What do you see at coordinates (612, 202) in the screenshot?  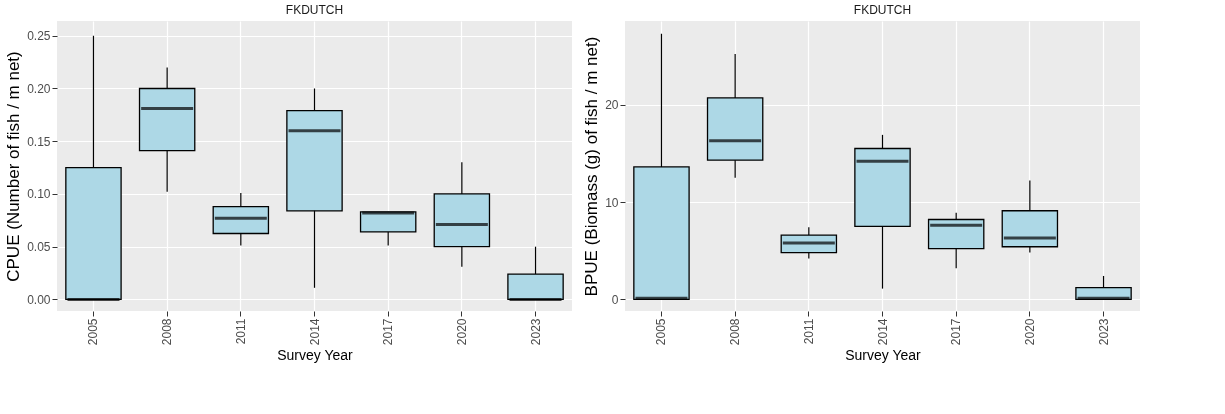 I see `y-tick-label: 10` at bounding box center [612, 202].